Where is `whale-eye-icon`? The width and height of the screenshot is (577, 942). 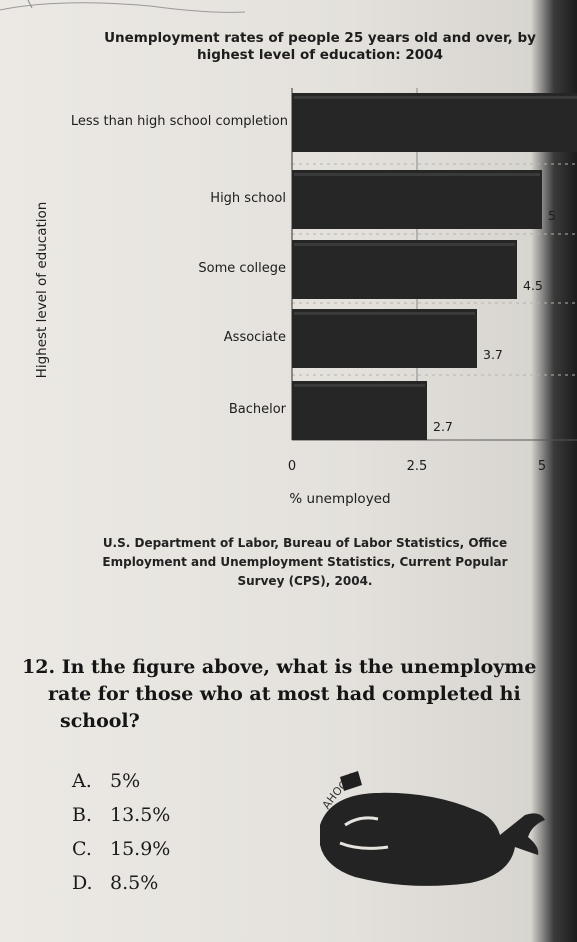 whale-eye-icon is located at coordinates (361, 821).